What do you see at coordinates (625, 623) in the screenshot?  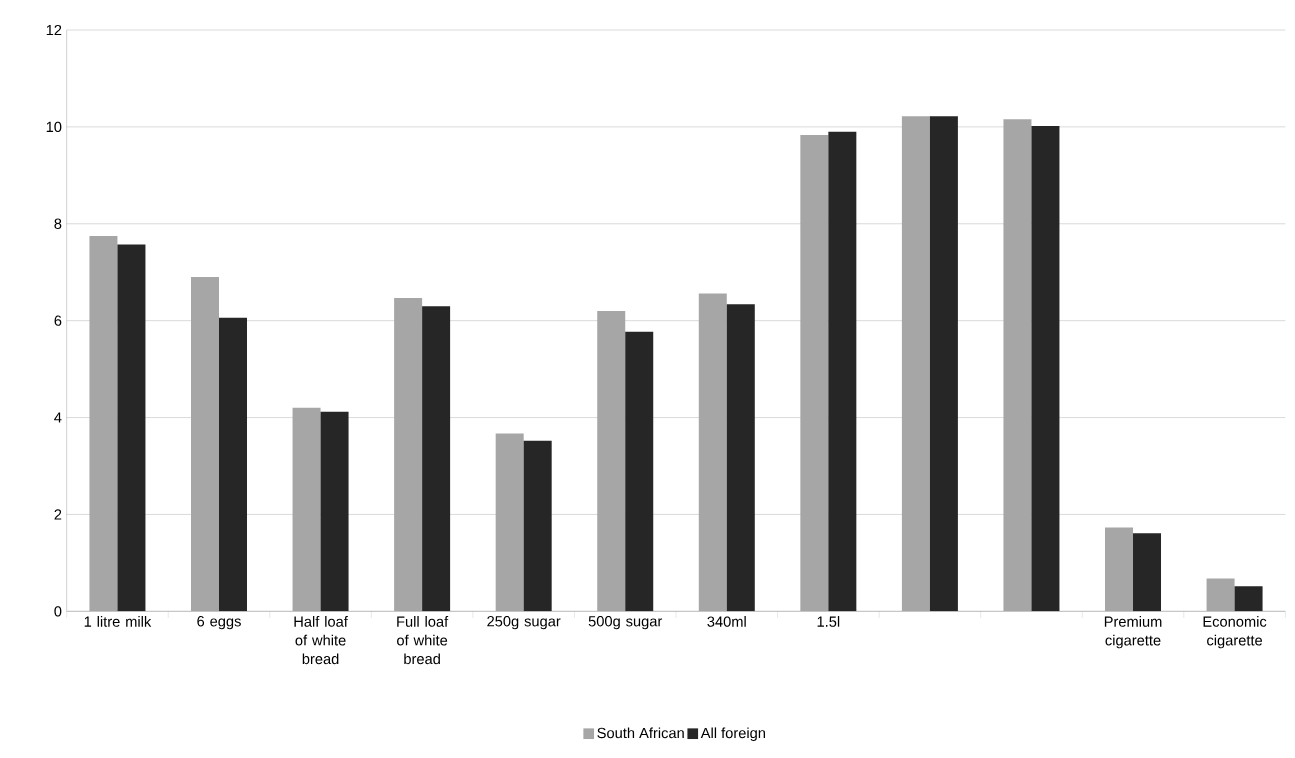 I see `x-tick-label: 500g sugar` at bounding box center [625, 623].